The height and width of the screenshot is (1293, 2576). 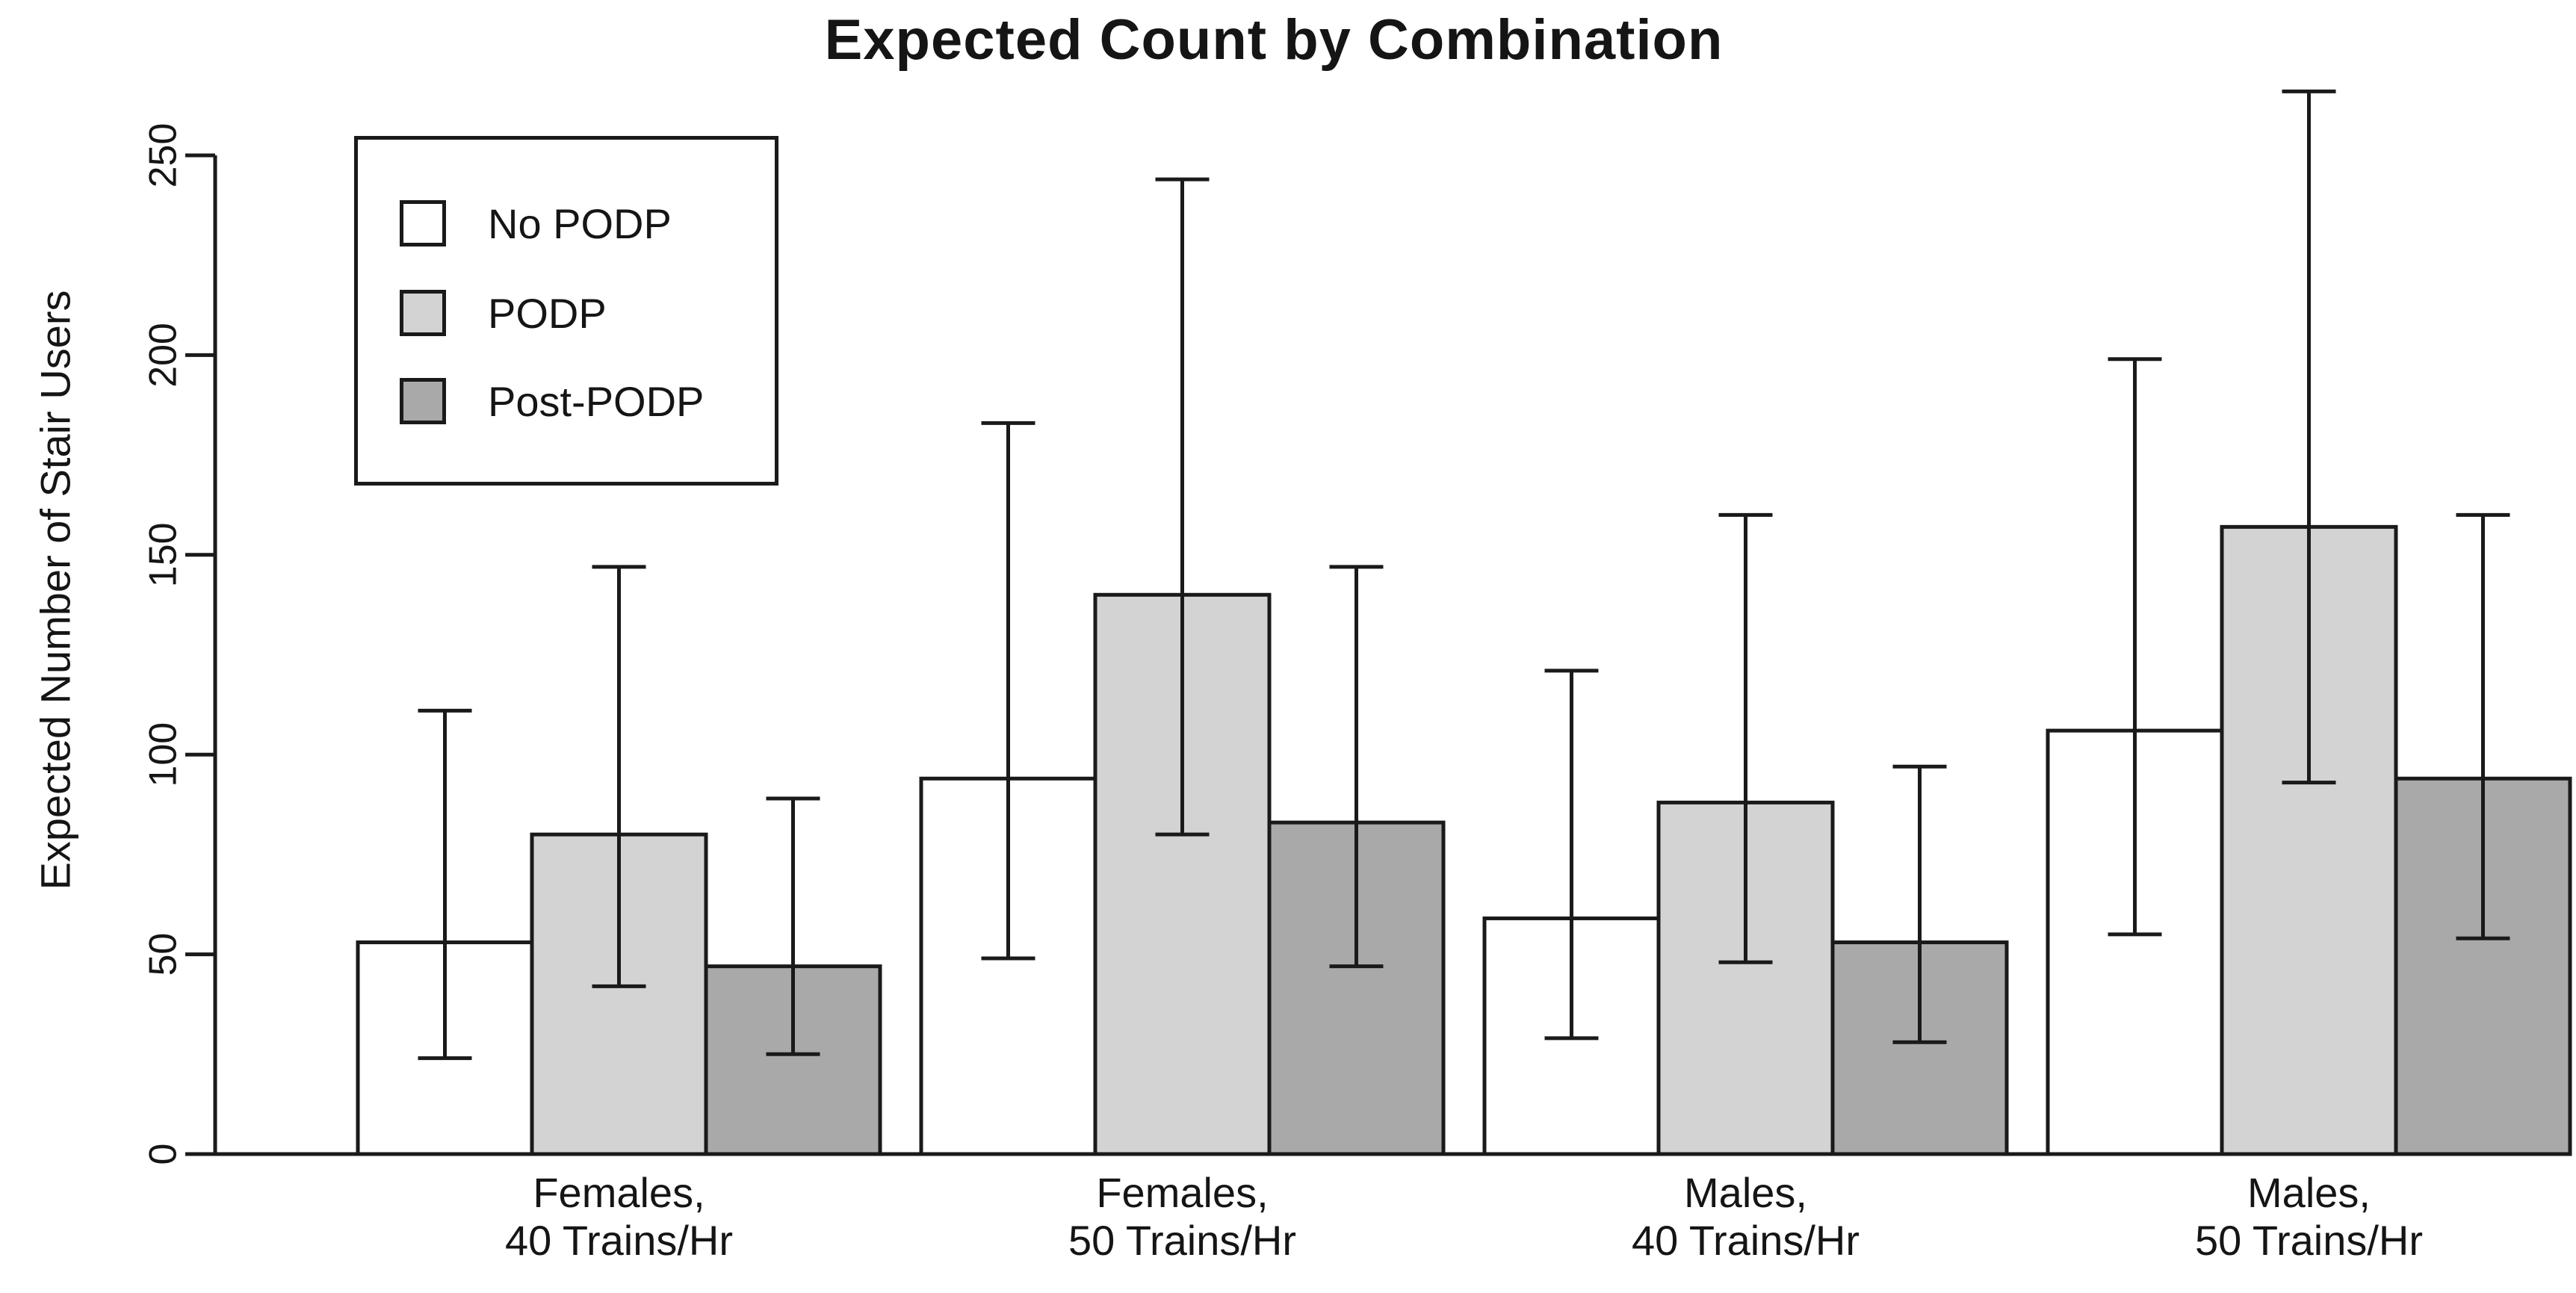 I want to click on legend-swatch-no-podp, so click(x=423, y=223).